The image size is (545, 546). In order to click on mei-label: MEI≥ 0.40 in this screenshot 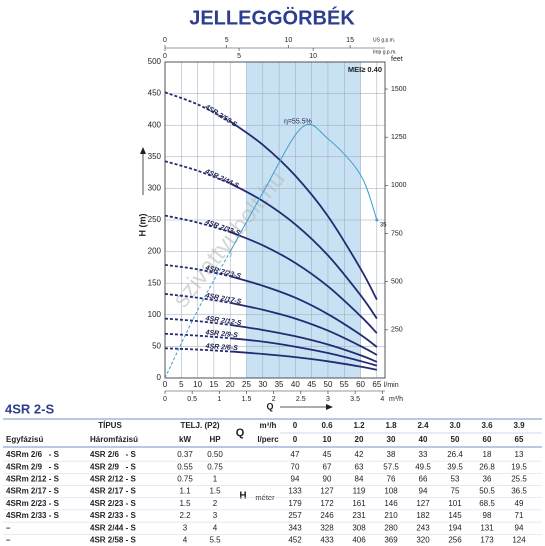, I will do `click(365, 69)`.